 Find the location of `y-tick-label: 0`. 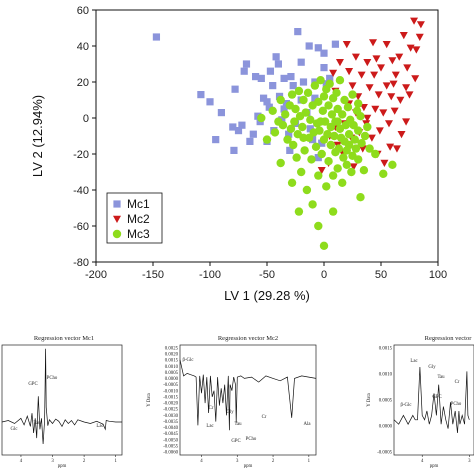

y-tick-label: 0 is located at coordinates (86, 119).